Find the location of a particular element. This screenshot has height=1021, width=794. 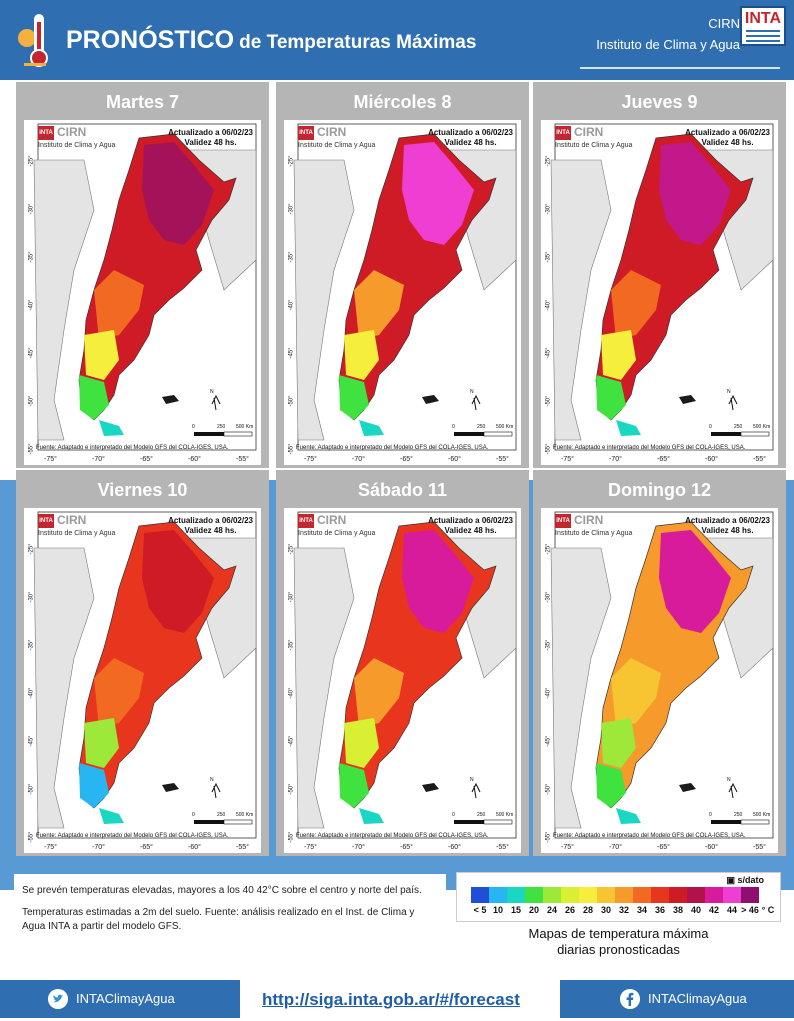

forecast-panel: Jueves 9 INTA CI is located at coordinates (659, 275).